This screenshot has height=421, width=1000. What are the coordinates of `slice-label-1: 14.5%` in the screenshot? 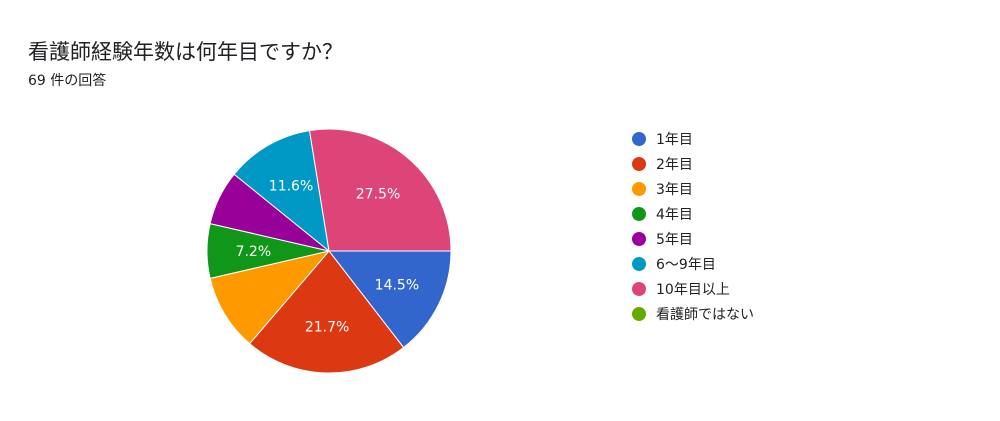 It's located at (397, 285).